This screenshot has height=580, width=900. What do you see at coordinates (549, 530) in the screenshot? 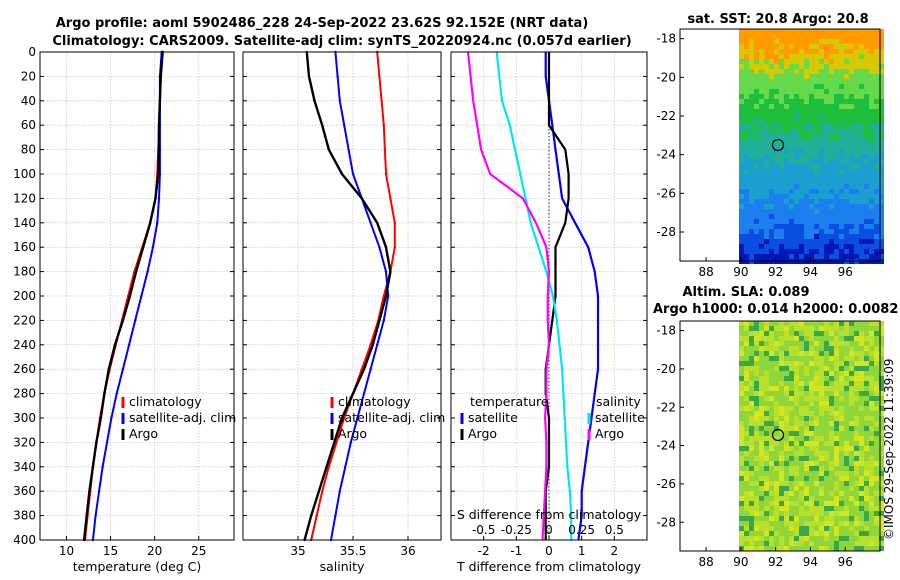
I see `top-x-tick-label: 0` at bounding box center [549, 530].